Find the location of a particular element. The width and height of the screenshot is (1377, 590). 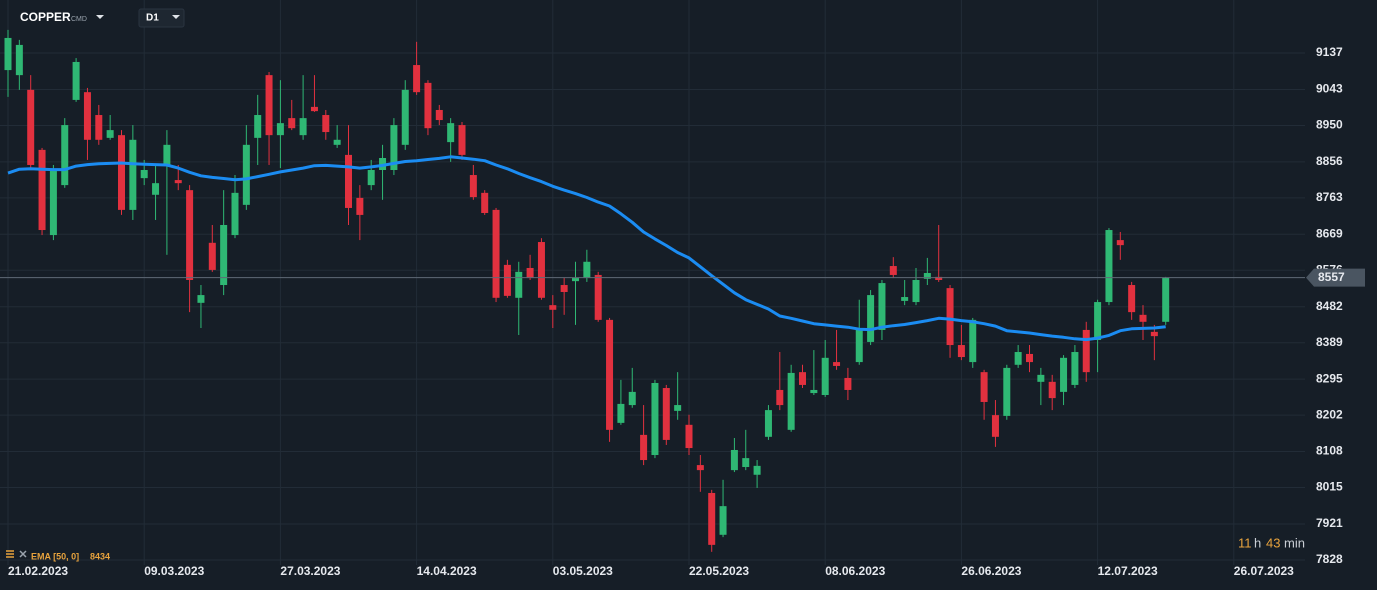

y-tick-label: 8763 is located at coordinates (1329, 197).